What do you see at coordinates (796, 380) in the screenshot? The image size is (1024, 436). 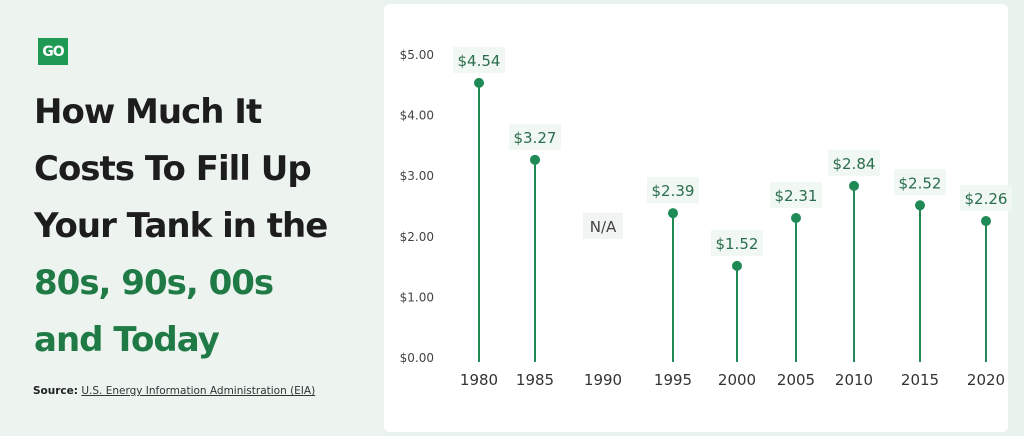 I see `x-tick-label: 2005` at bounding box center [796, 380].